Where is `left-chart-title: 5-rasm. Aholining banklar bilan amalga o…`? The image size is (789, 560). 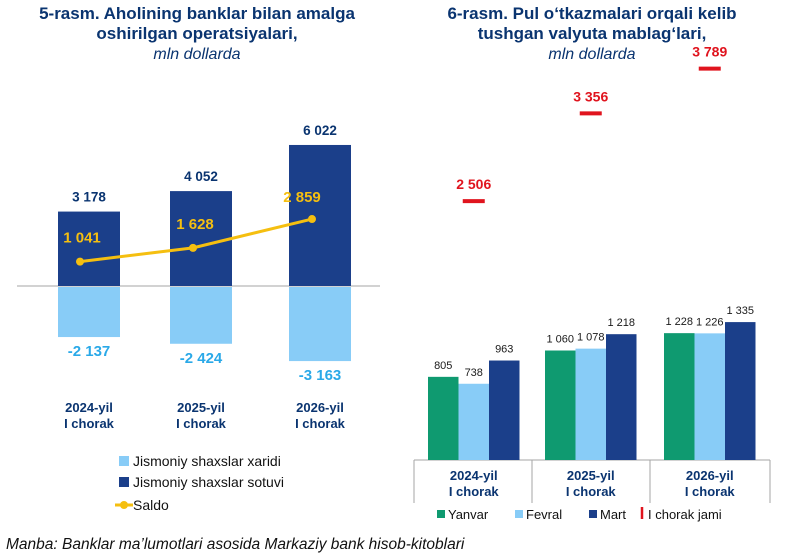
left-chart-title: 5-rasm. Aholining banklar bilan amalga o… is located at coordinates (197, 34).